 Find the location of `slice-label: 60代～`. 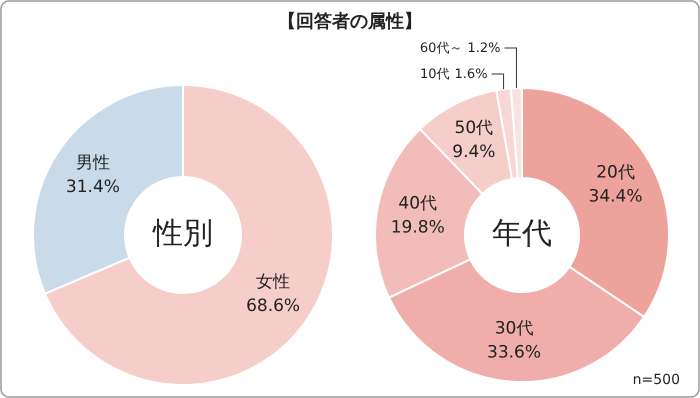

slice-label: 60代～ is located at coordinates (441, 48).